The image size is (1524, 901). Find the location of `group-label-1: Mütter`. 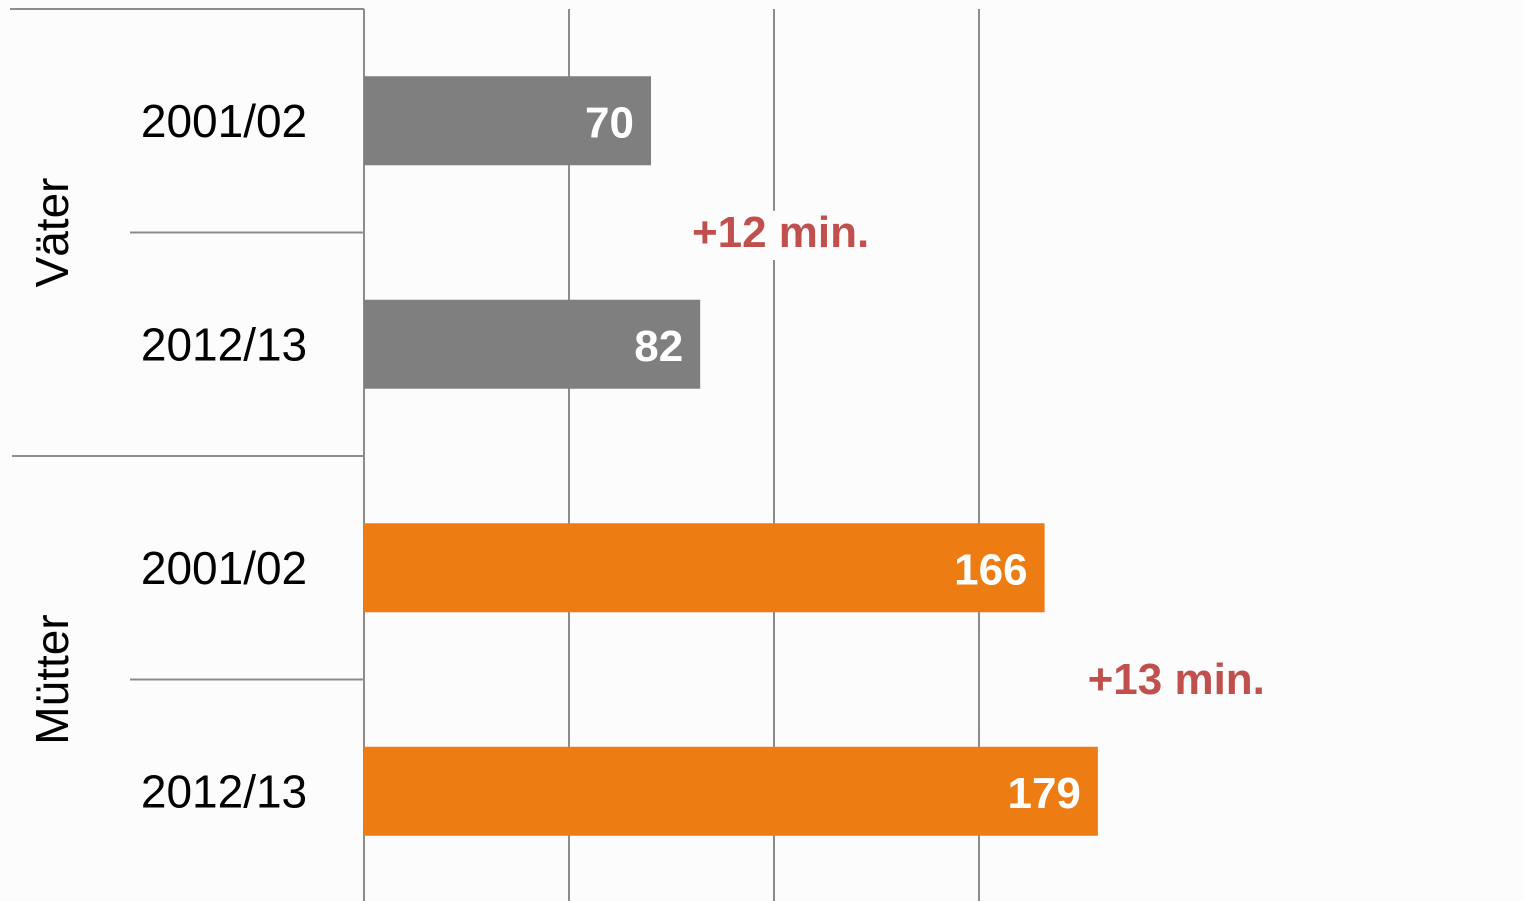

group-label-1: Mütter is located at coordinates (52, 679).